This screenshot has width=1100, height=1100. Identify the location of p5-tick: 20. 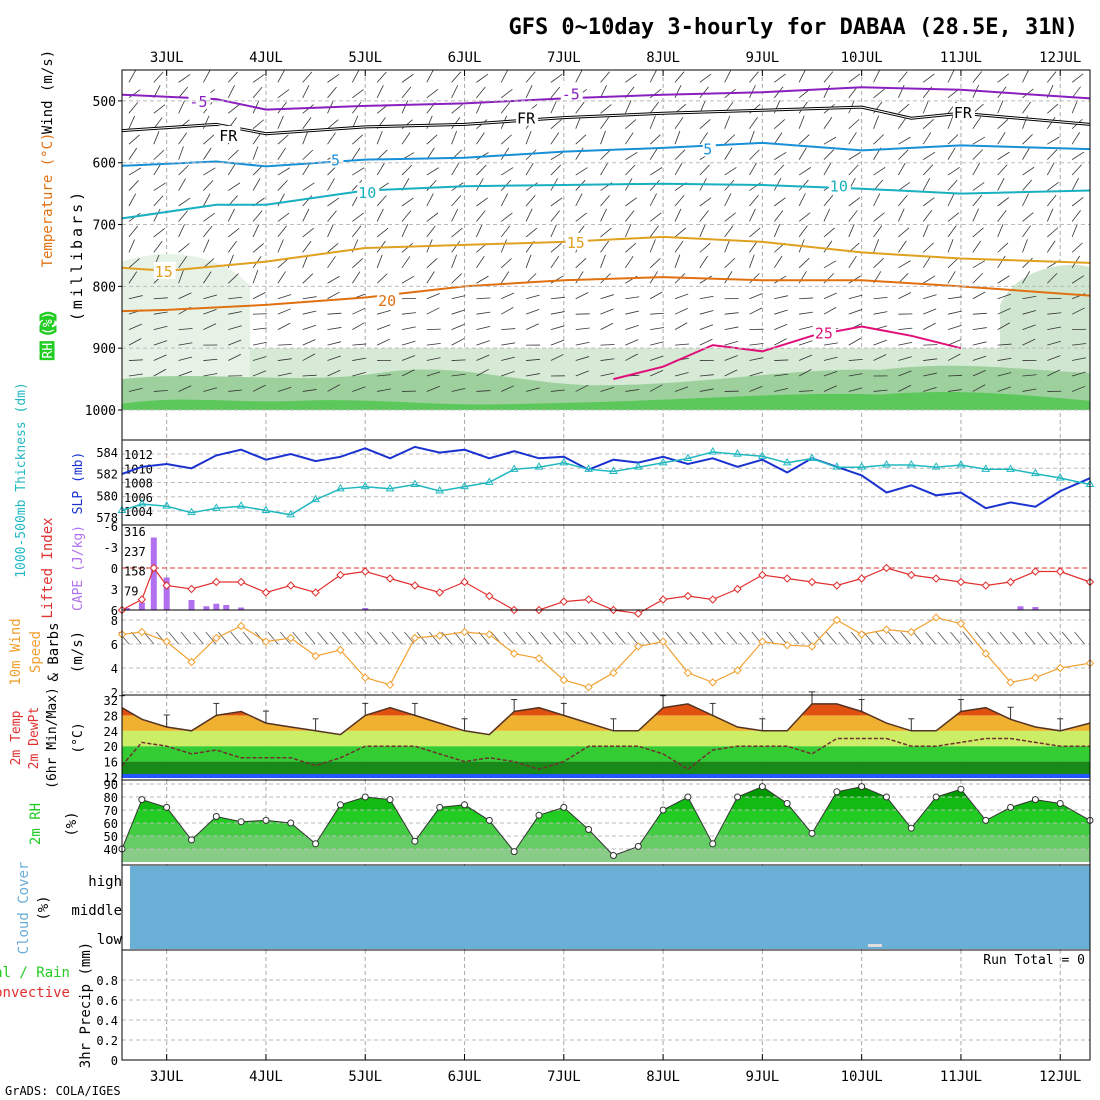
(111, 747).